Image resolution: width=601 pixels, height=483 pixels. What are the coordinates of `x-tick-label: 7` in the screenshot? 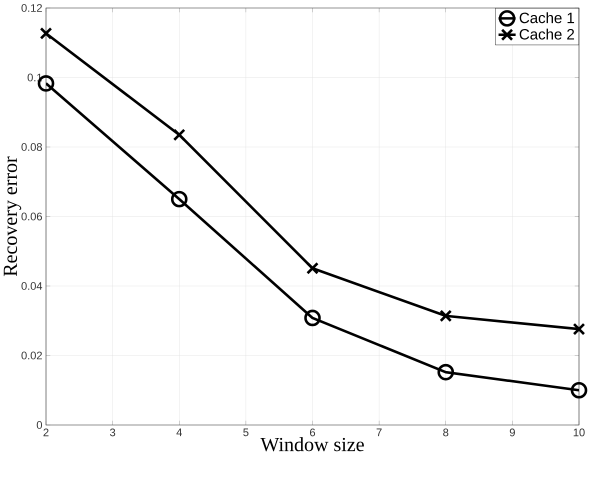 It's located at (379, 432).